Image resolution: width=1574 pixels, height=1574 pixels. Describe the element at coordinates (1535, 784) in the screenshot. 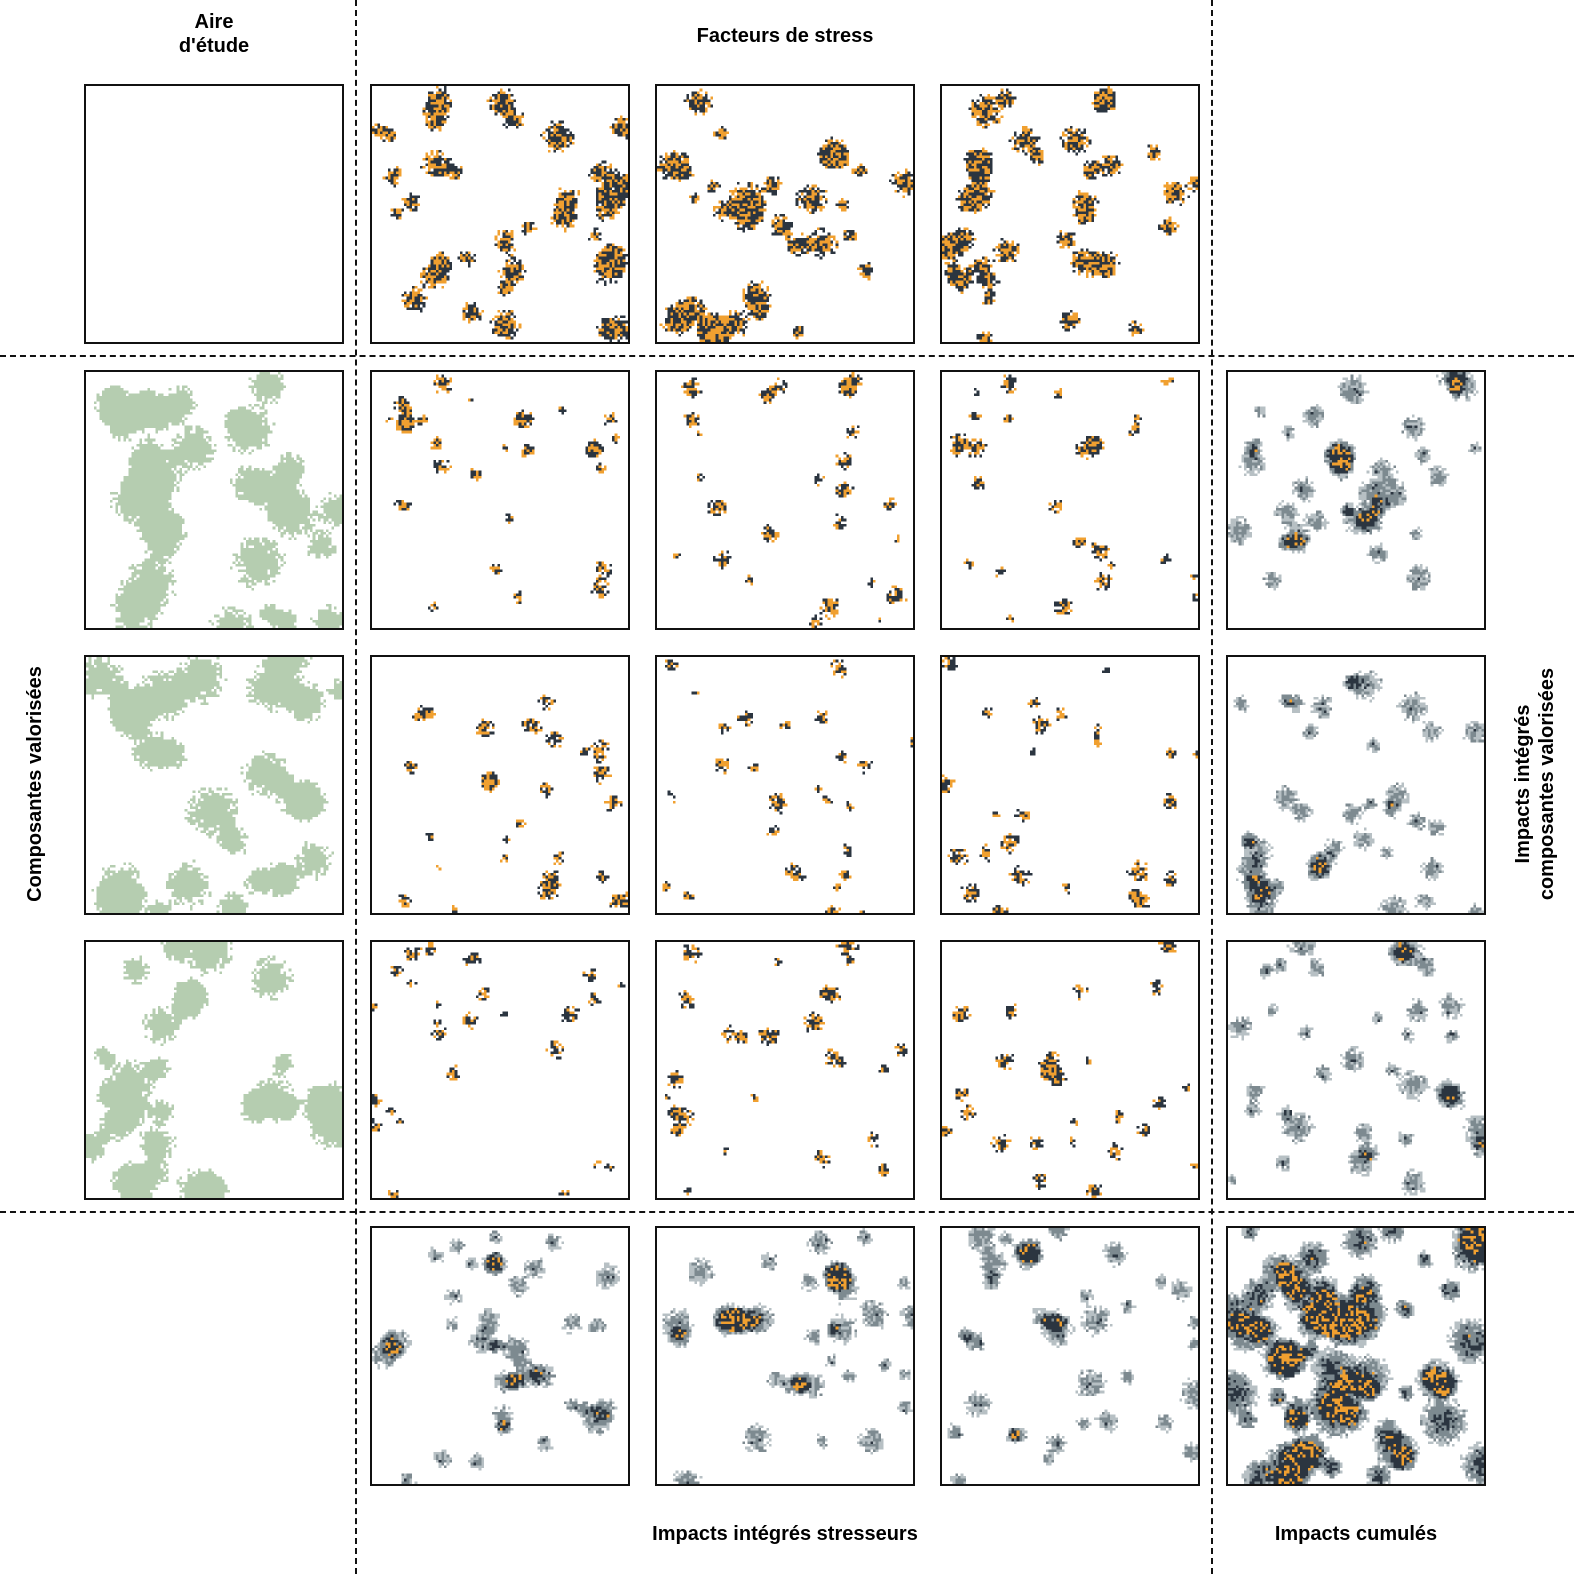

I see `impacts-integres-cv-label: Impacts intégrés composantes valorisées` at that location.